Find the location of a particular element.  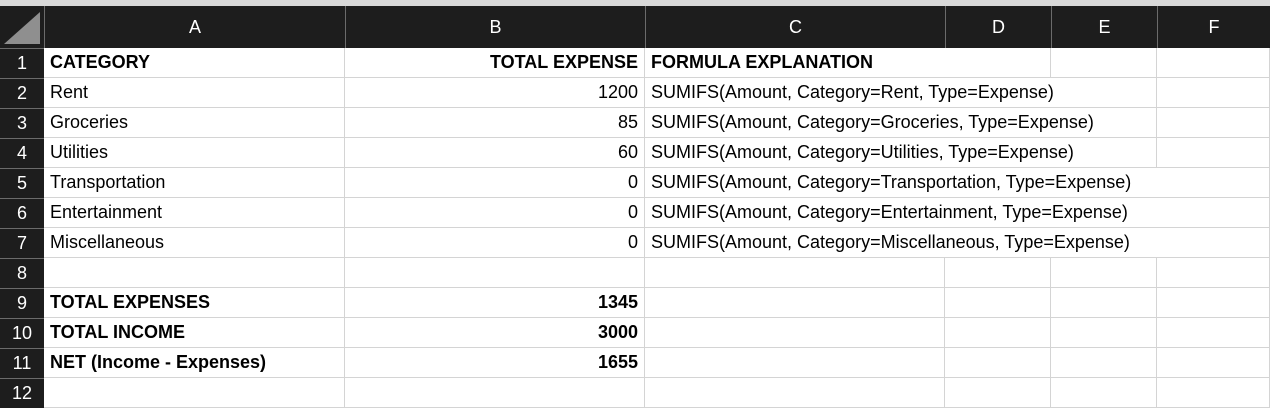

row-header-4: 4 is located at coordinates (22, 153).